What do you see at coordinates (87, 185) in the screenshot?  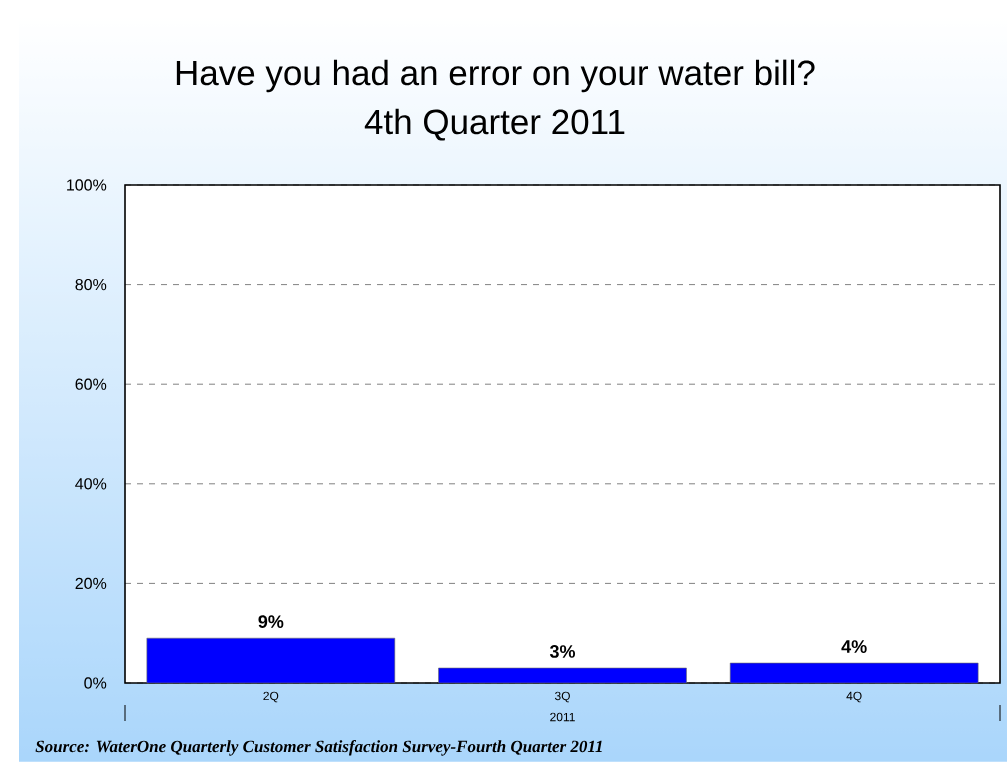 I see `y-tick-label: 100%` at bounding box center [87, 185].